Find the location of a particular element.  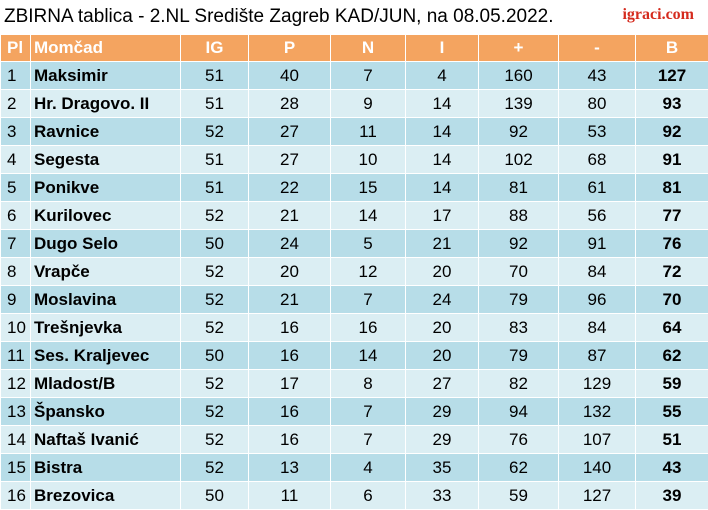

table-cell: 39 is located at coordinates (672, 496).